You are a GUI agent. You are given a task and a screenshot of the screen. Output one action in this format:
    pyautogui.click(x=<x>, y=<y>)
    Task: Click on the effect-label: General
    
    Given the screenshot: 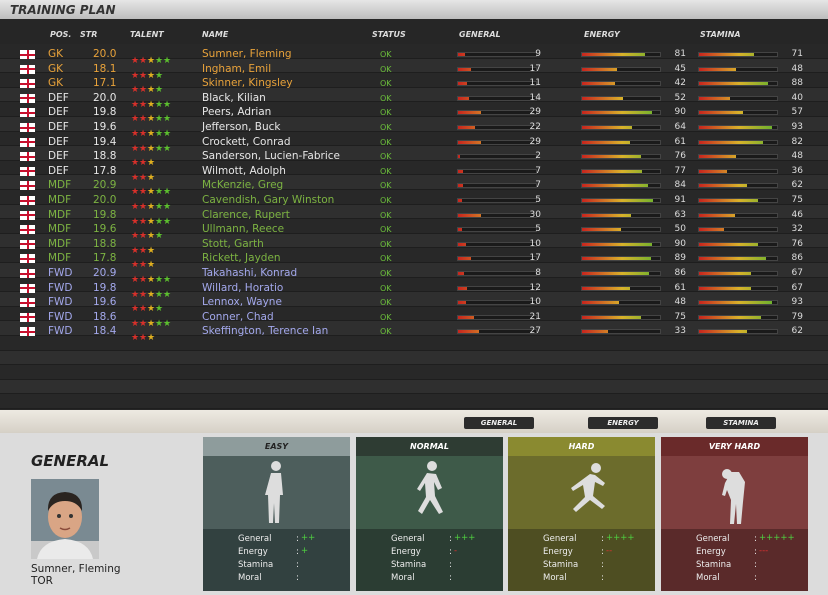 What is the action you would take?
    pyautogui.click(x=268, y=539)
    